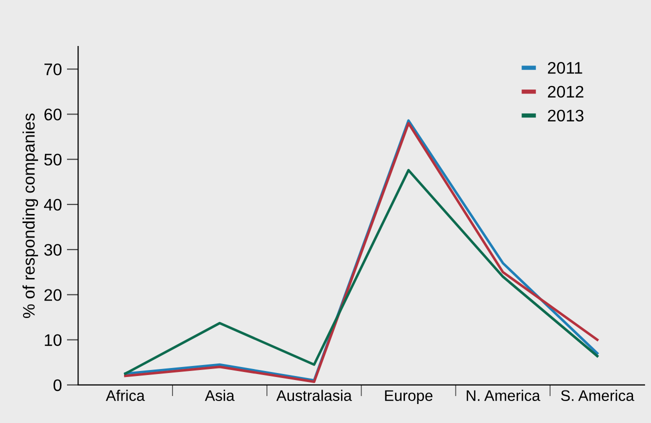 Image resolution: width=651 pixels, height=423 pixels. What do you see at coordinates (53, 114) in the screenshot?
I see `y-tick-label: 60` at bounding box center [53, 114].